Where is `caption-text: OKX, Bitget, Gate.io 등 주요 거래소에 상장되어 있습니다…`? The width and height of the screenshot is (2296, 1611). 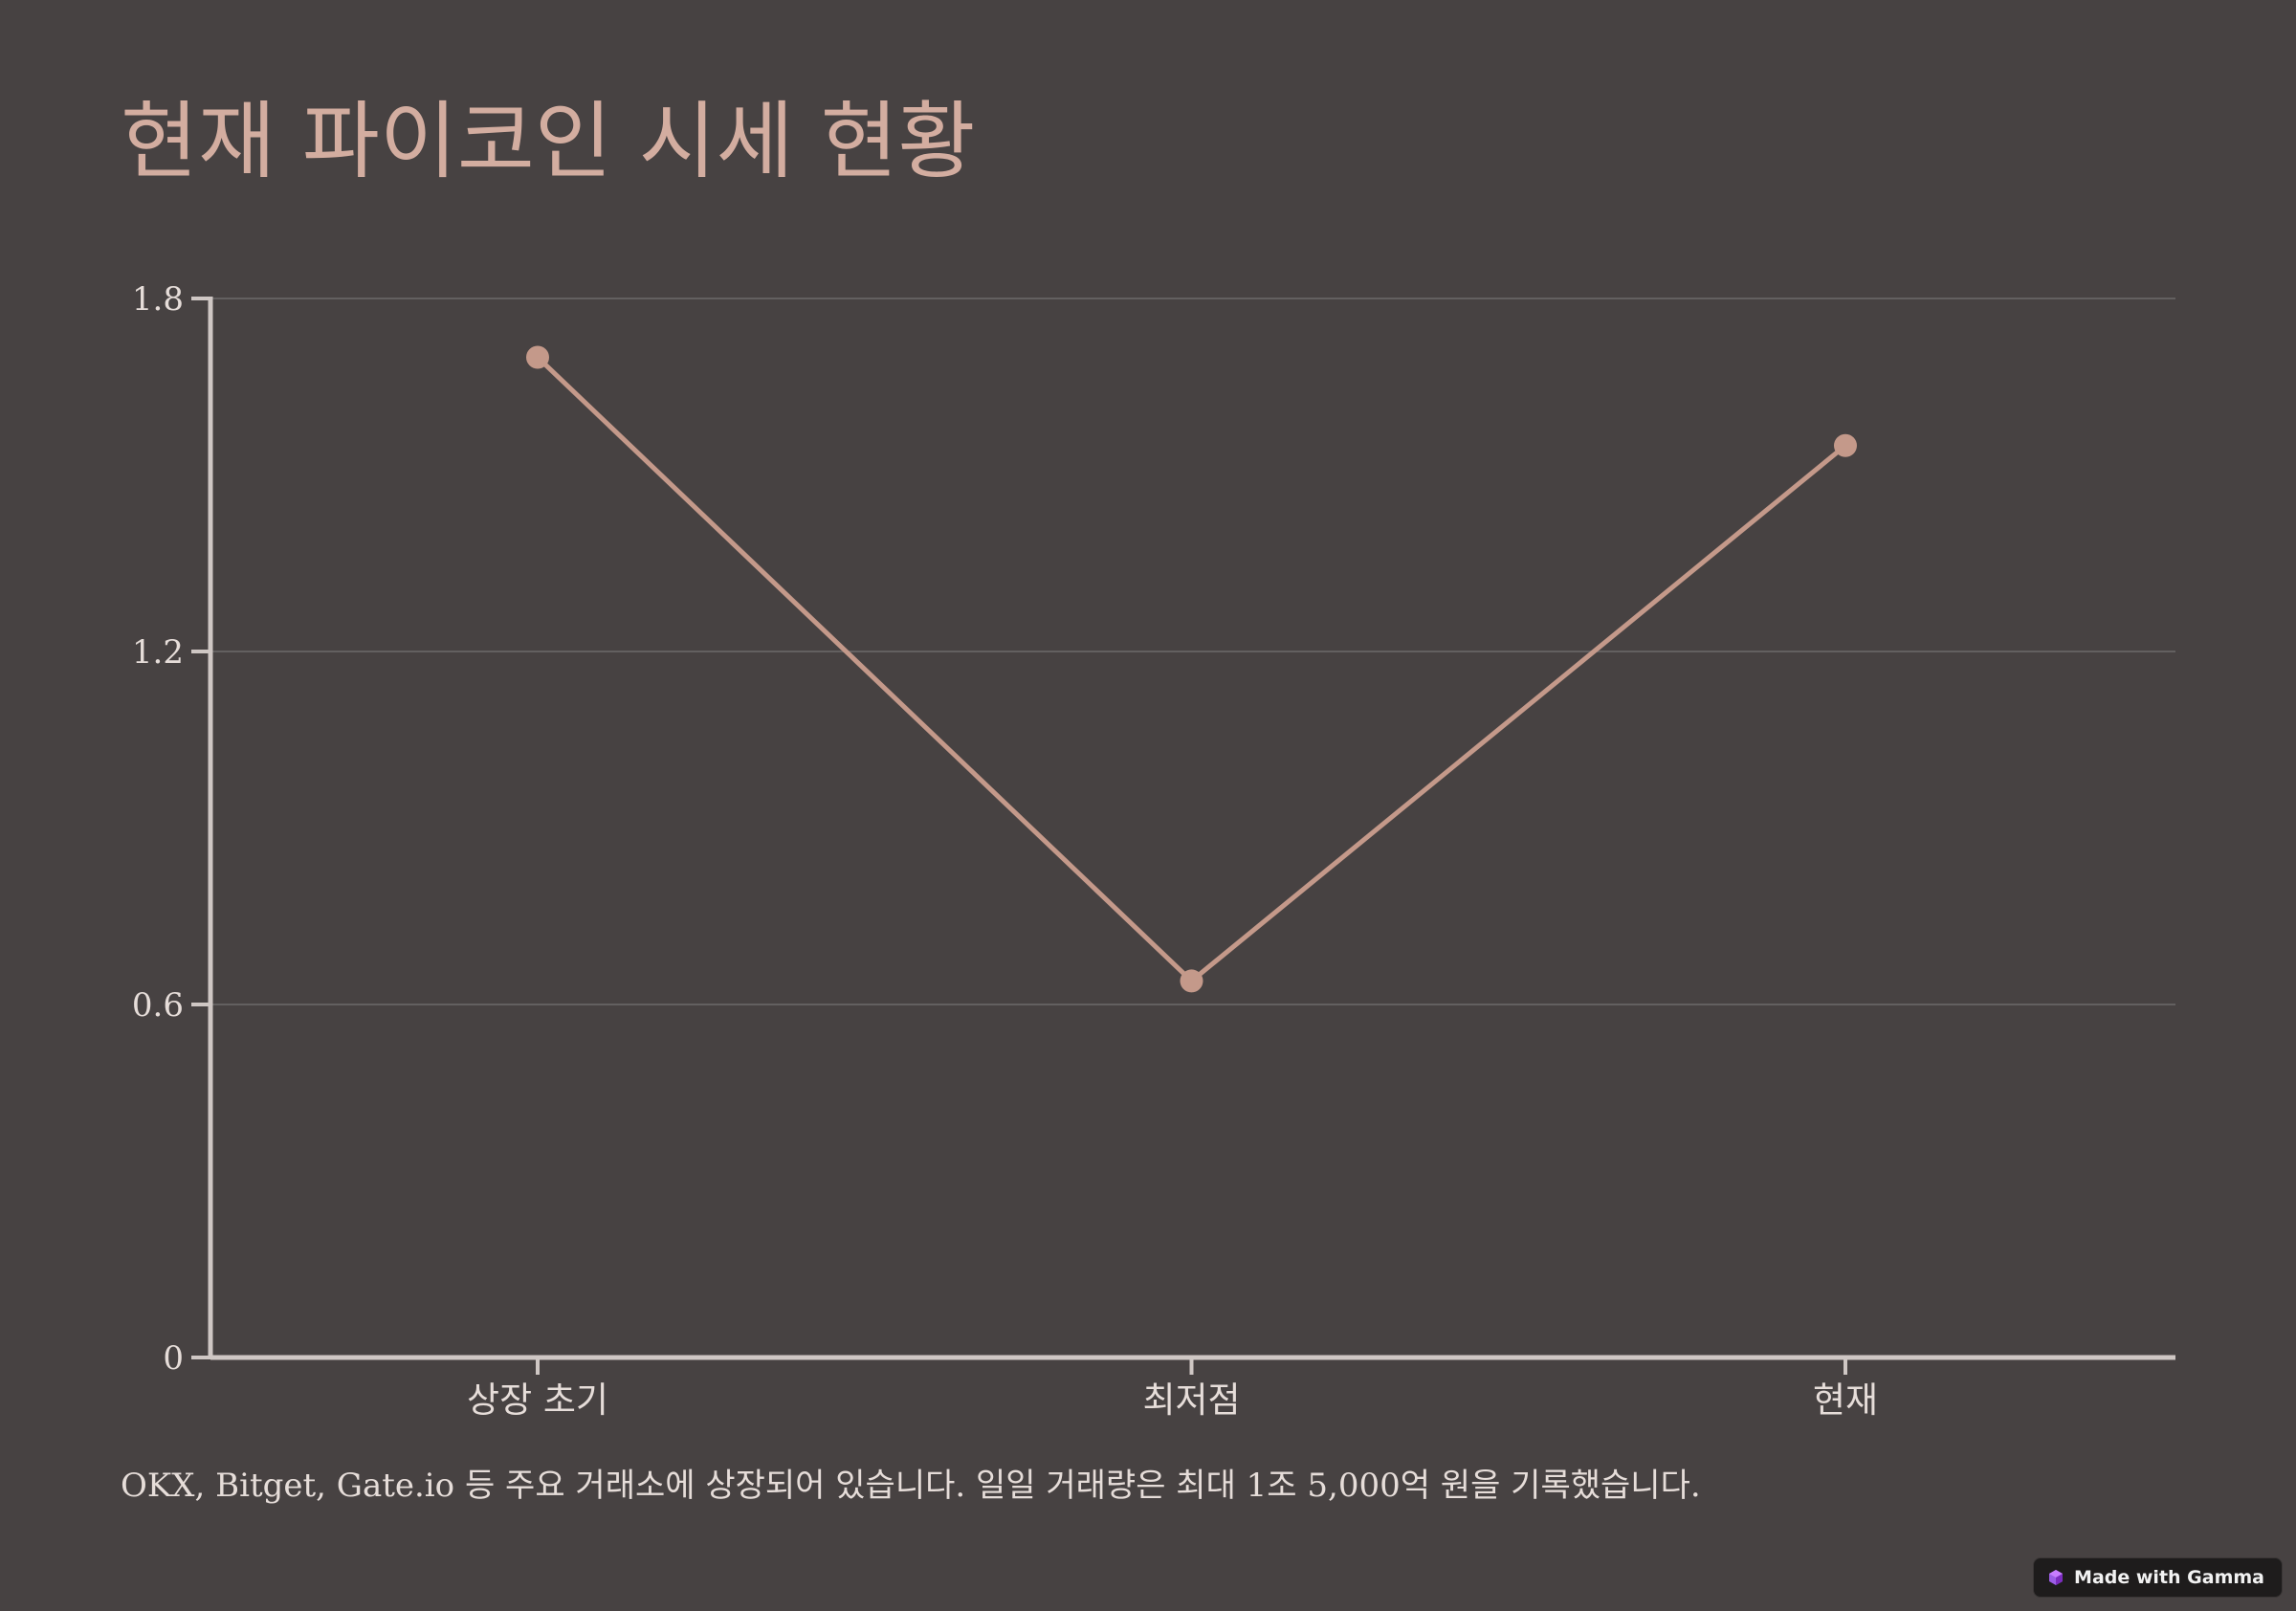
caption-text: OKX, Bitget, Gate.io 등 주요 거래소에 상장되어 있습니다… is located at coordinates (911, 1486).